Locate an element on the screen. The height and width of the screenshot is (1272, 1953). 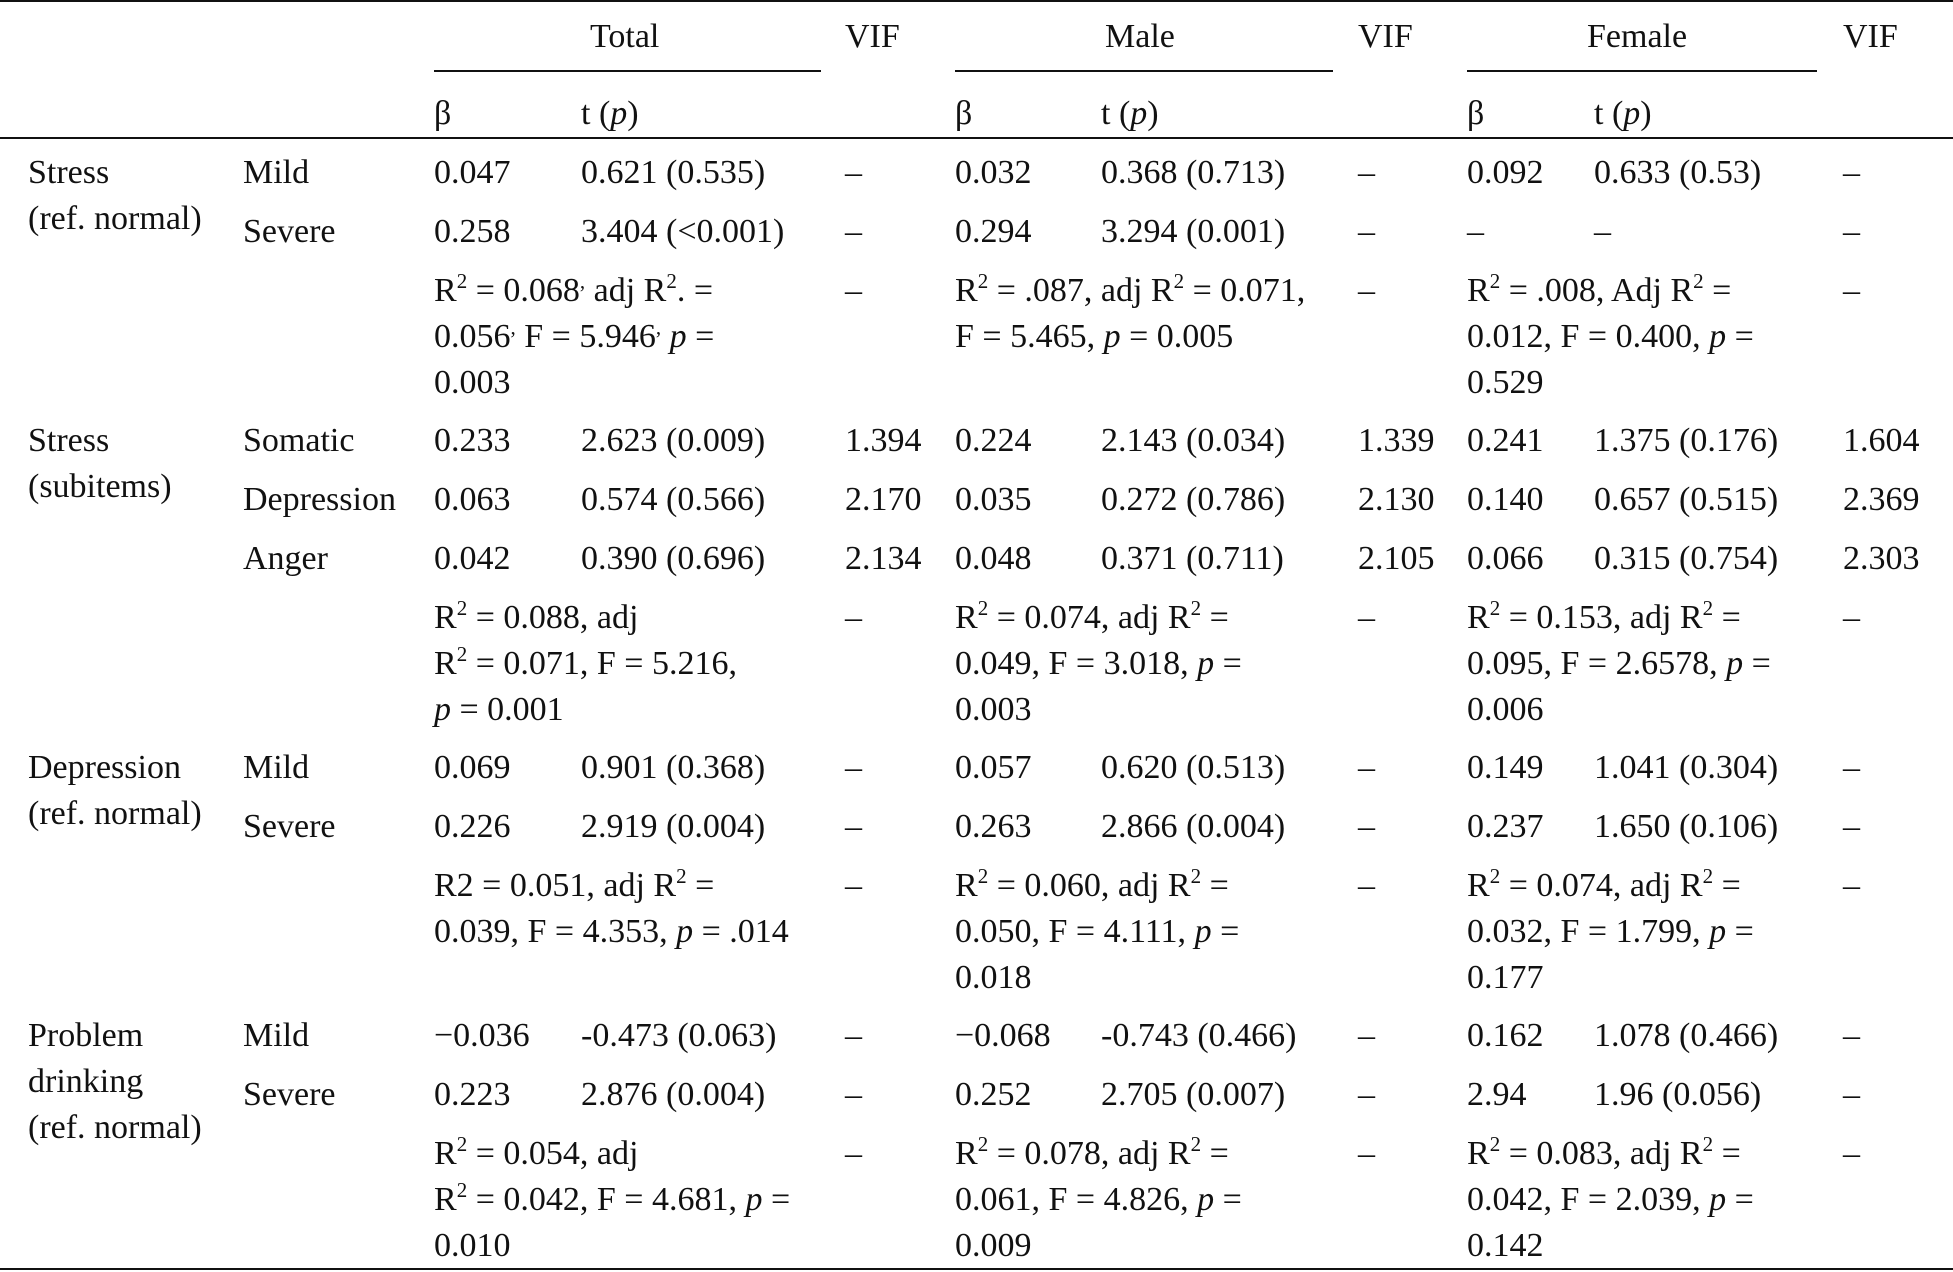
depression-sub-label: Depression is located at coordinates (319, 499).